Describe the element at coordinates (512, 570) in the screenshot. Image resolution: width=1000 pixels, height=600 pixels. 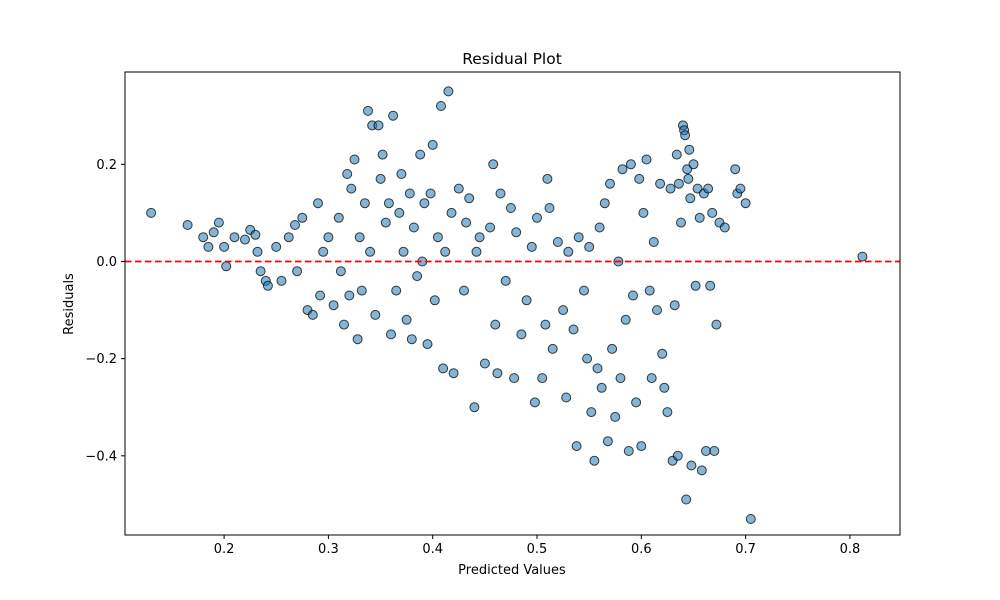
I see `x-axis-label: Predicted Values` at that location.